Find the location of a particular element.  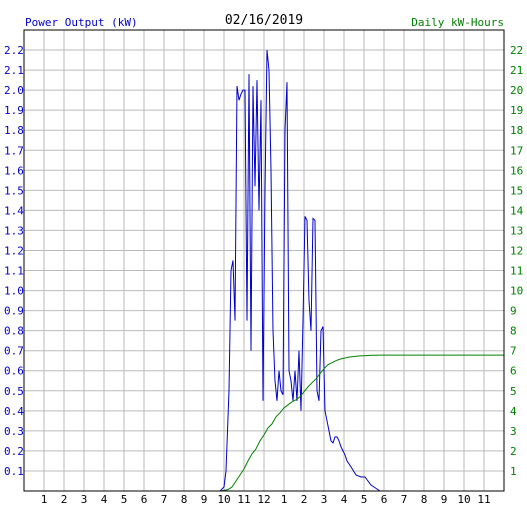

daily-kwh-line is located at coordinates (361, 423).